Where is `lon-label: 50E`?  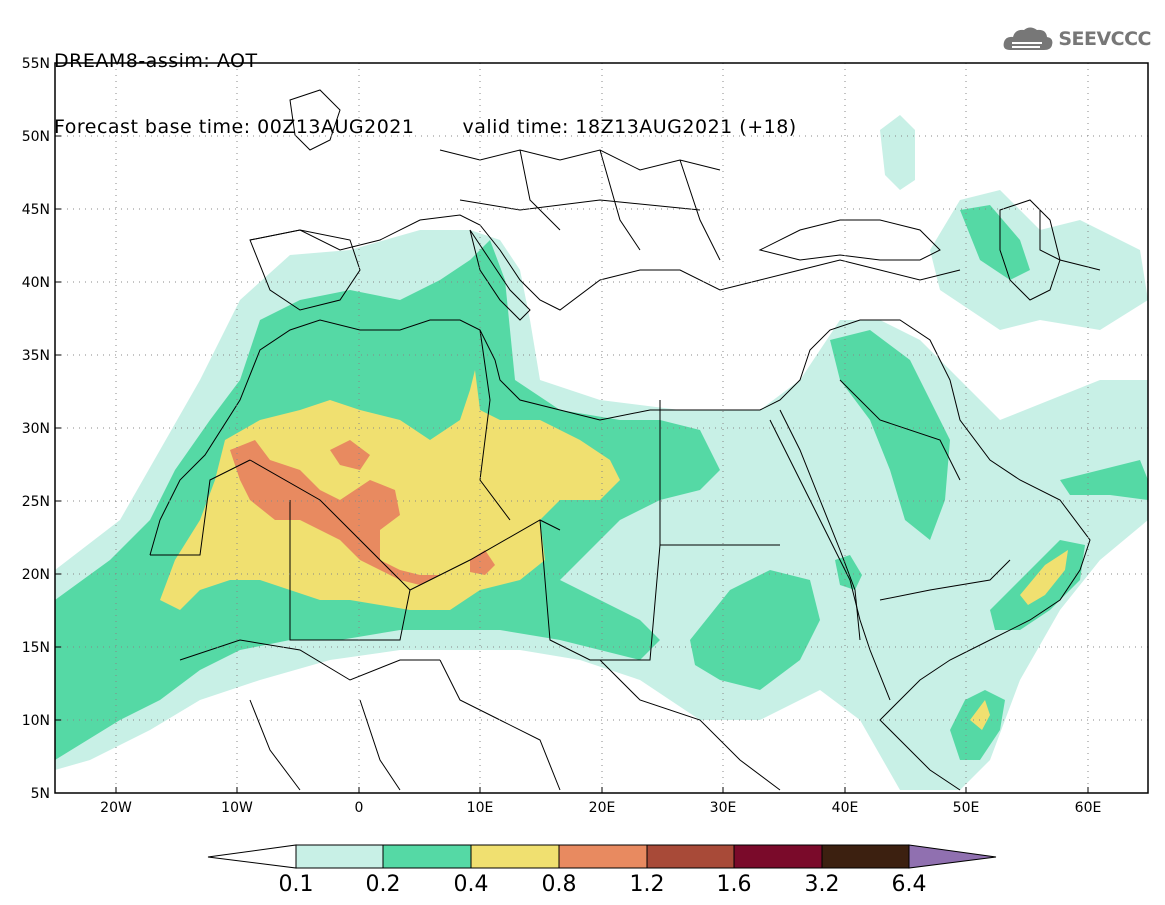
lon-label: 50E is located at coordinates (966, 808).